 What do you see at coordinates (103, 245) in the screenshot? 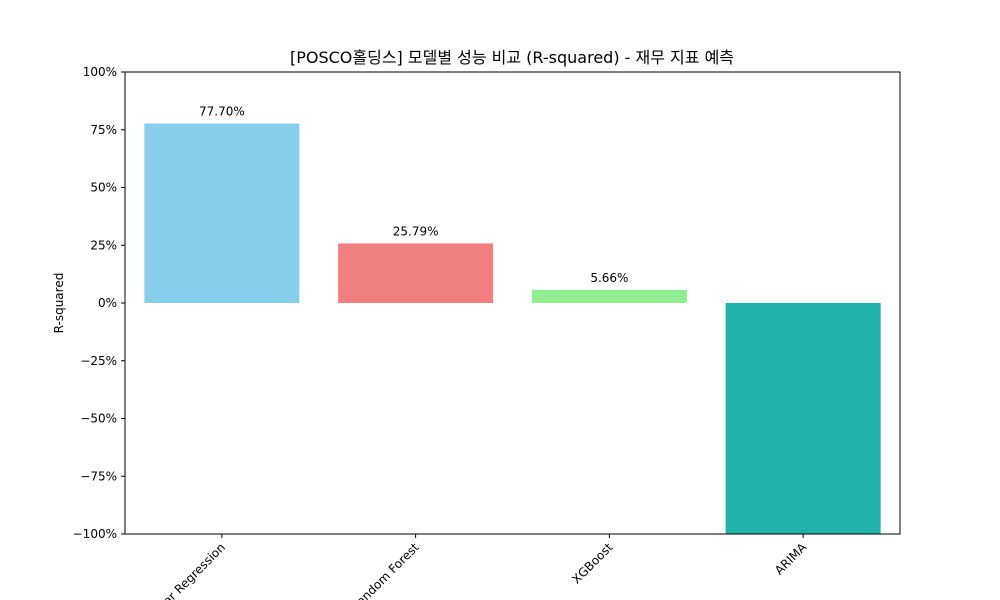
I see `y-tick-label-3: 25%` at bounding box center [103, 245].